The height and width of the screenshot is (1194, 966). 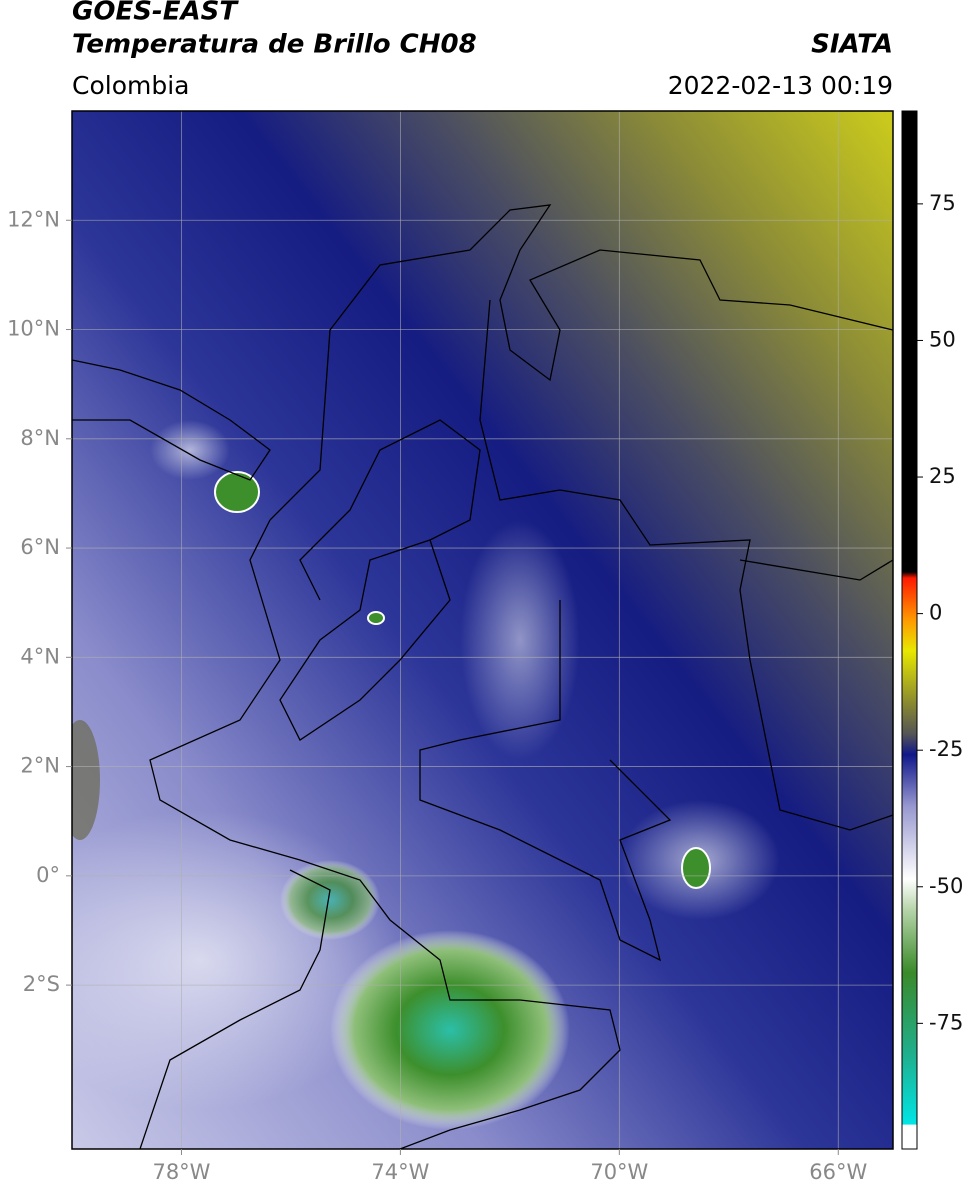 I want to click on y-tick-label: 6°N, so click(x=40, y=547).